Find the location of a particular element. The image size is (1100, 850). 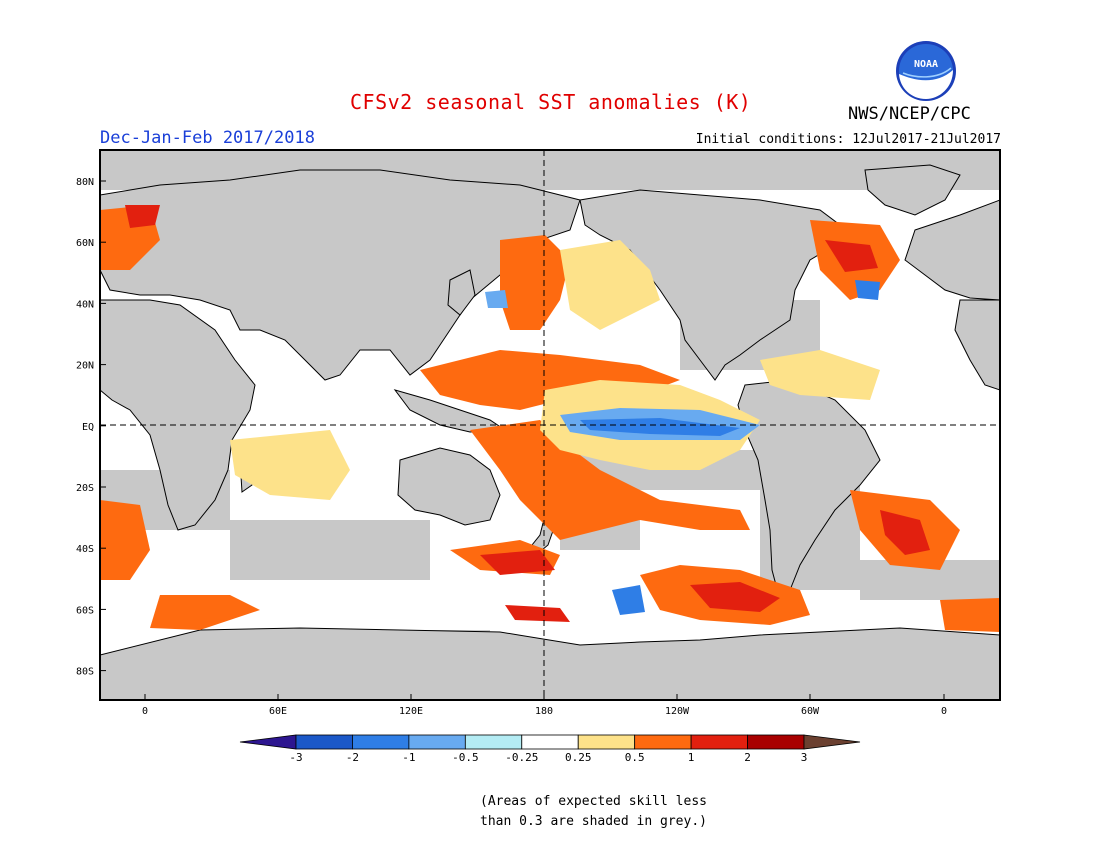

lat-label: EQ is located at coordinates (88, 427).